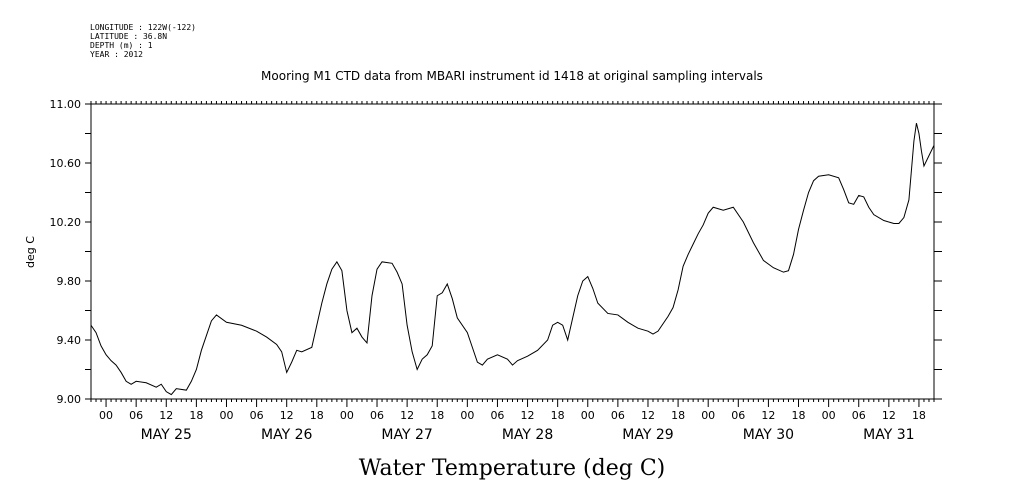 The height and width of the screenshot is (504, 1009). I want to click on x-axis-label: Water Temperature (deg C), so click(512, 468).